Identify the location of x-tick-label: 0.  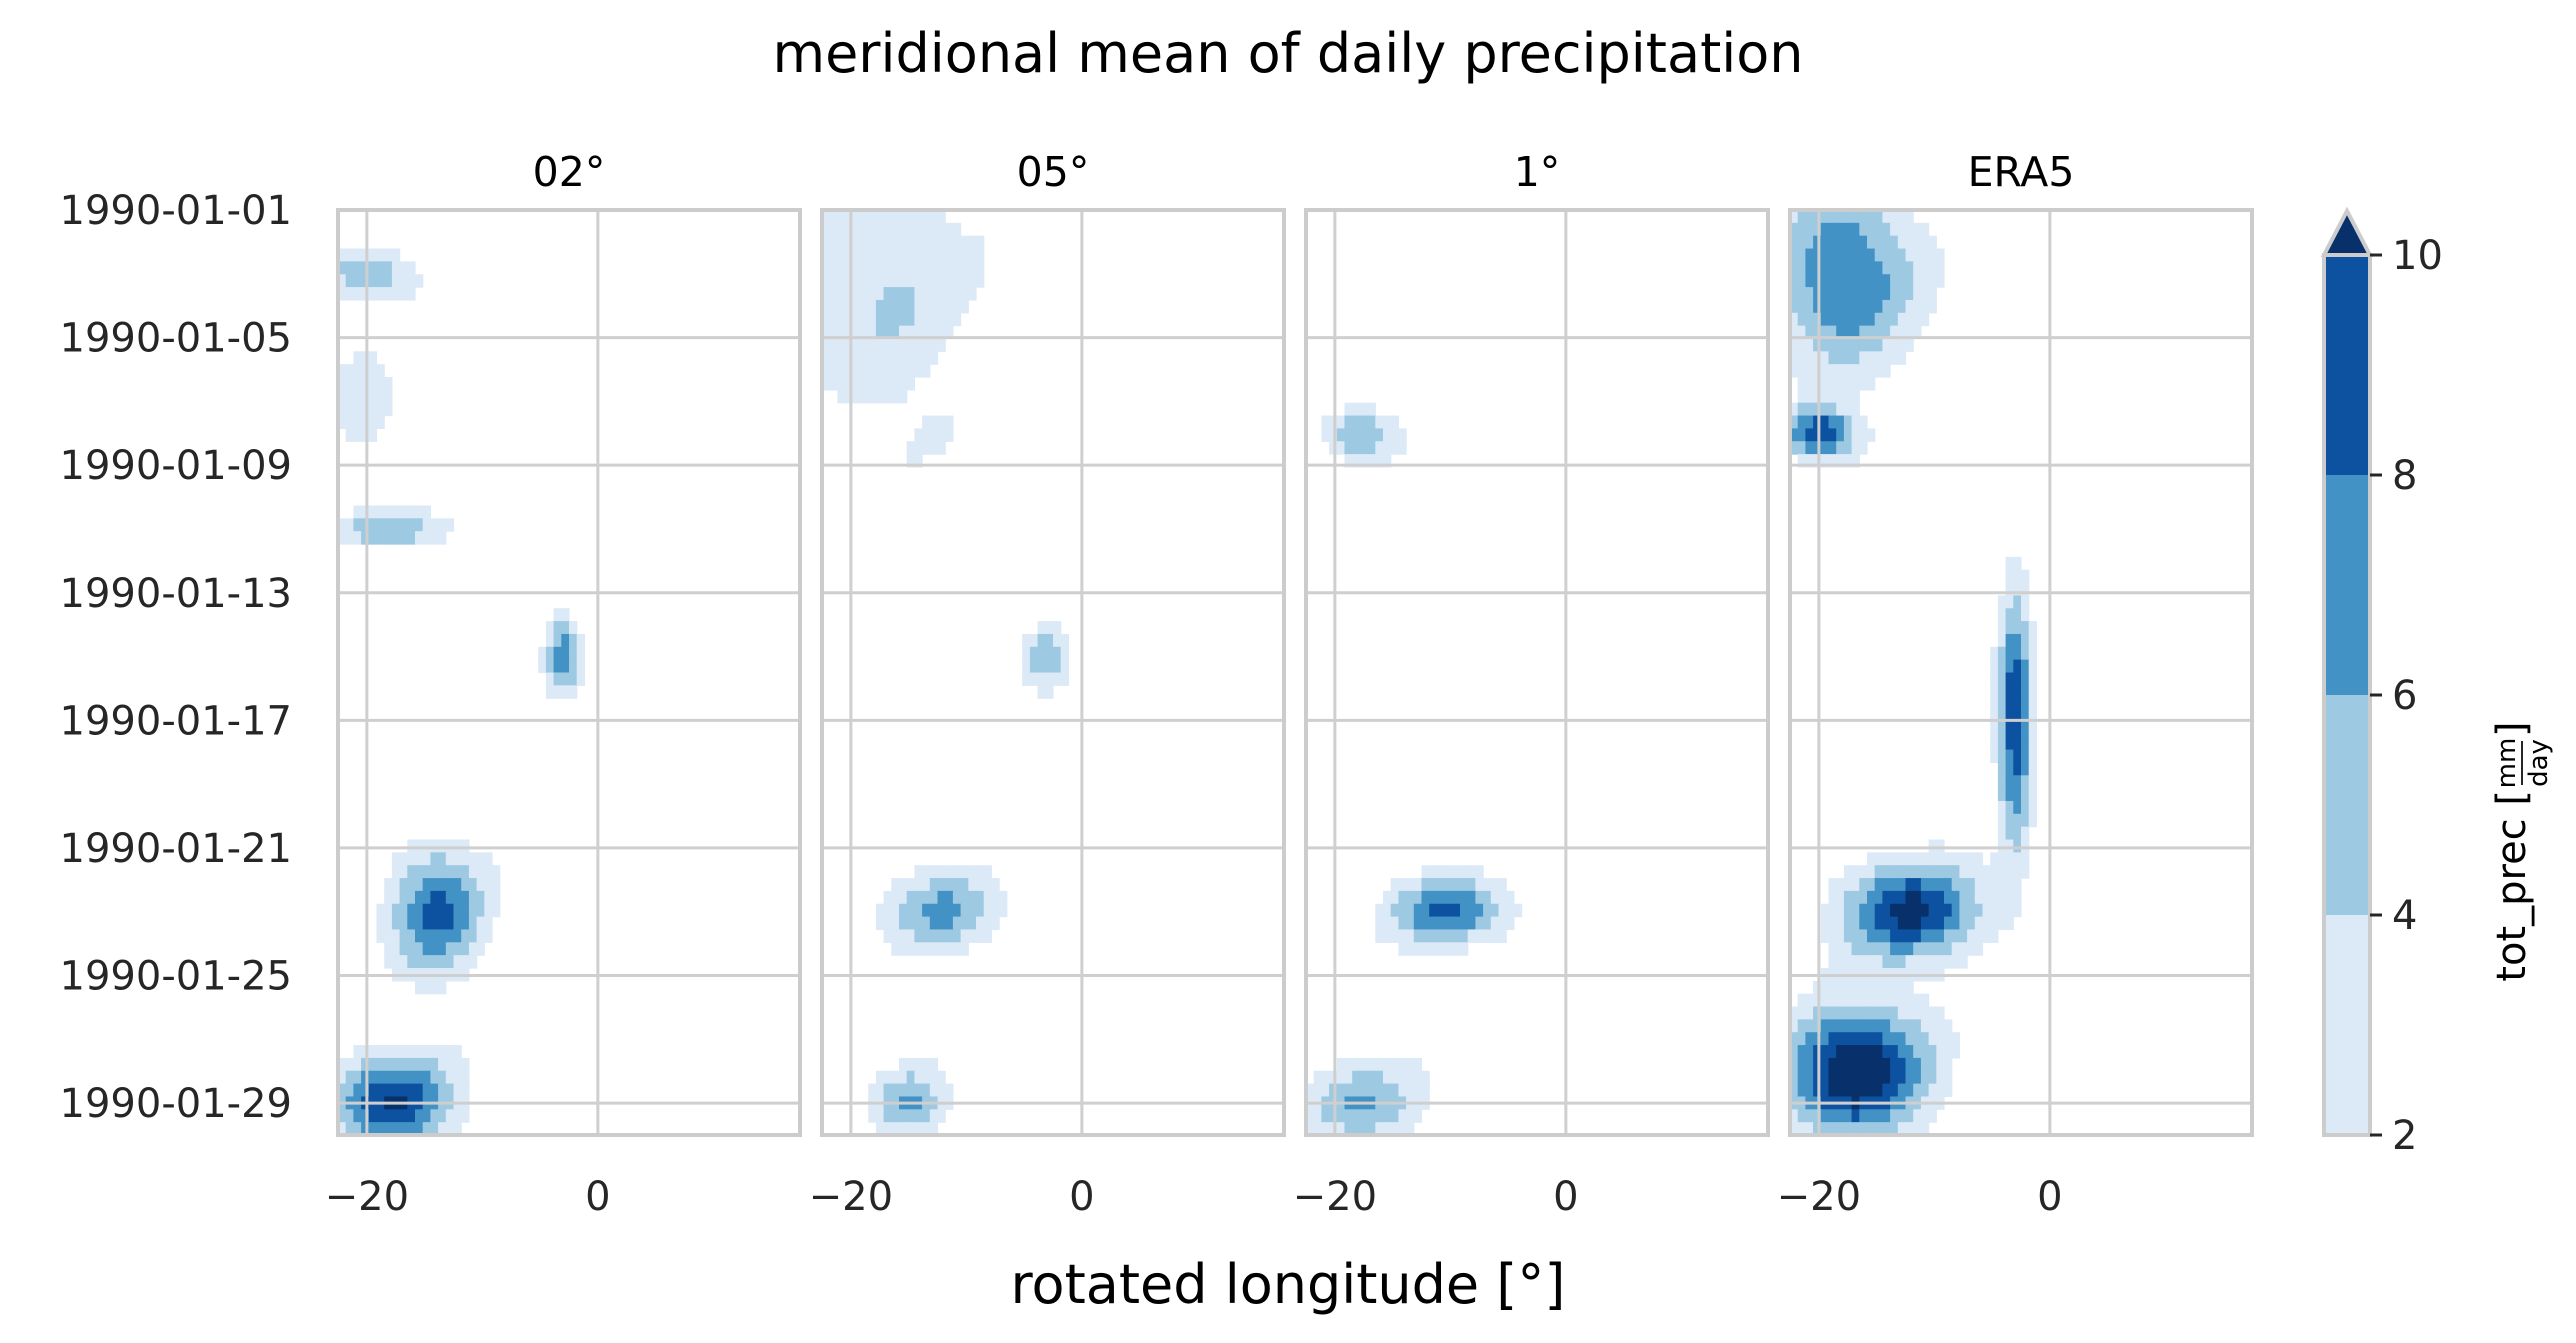
(1565, 1197).